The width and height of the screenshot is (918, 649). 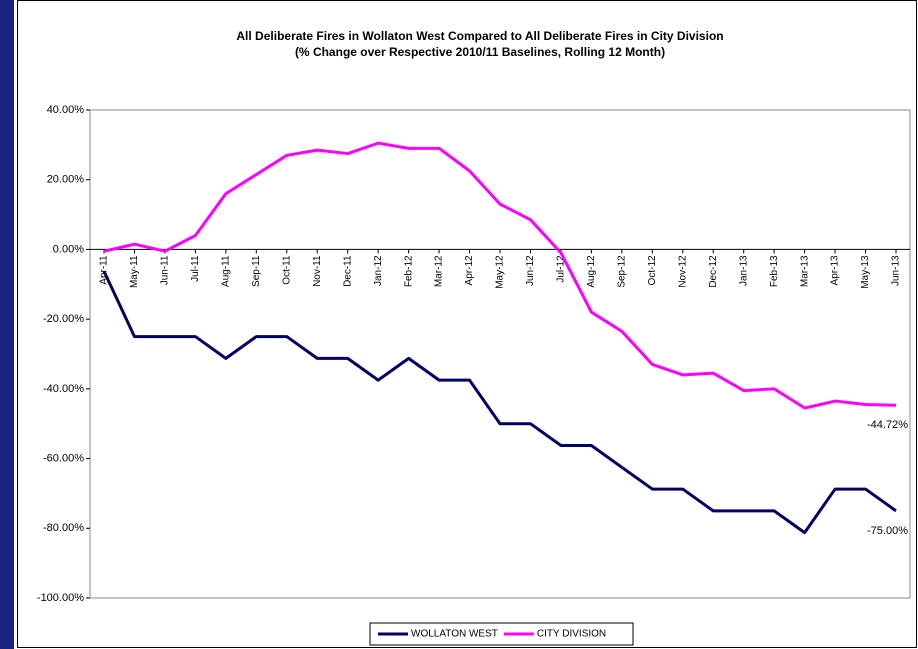 I want to click on y-tick-label: -80.00%, so click(x=63, y=528).